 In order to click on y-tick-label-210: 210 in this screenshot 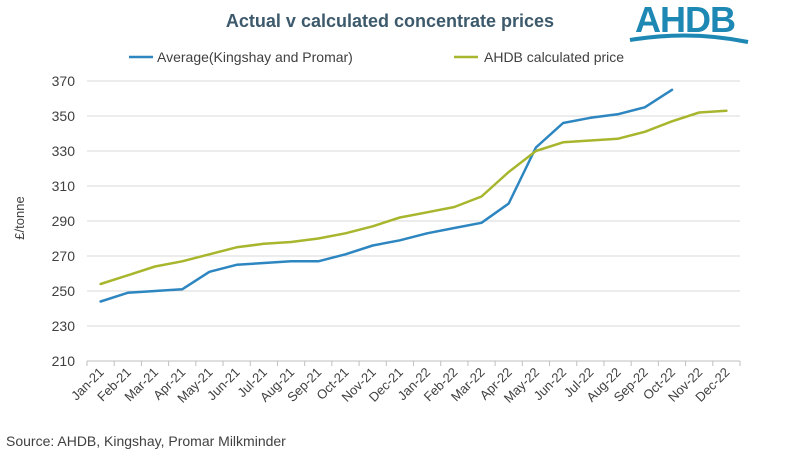, I will do `click(64, 361)`.